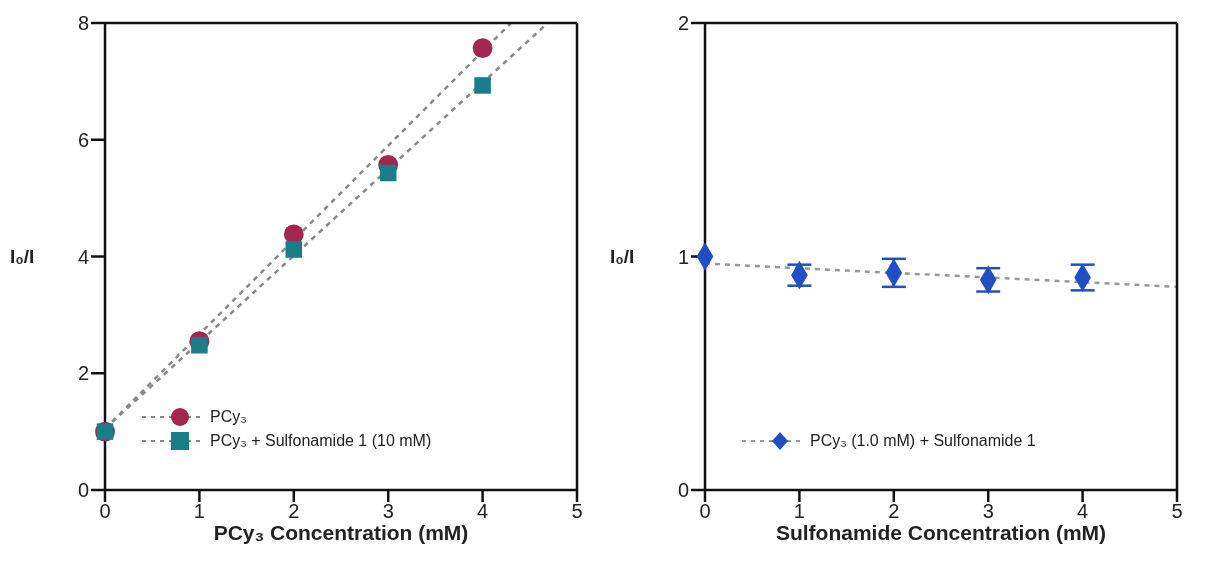 The width and height of the screenshot is (1213, 580). I want to click on legend-label: PCy₃ + Sulfonamide 1 (10 mM), so click(321, 441).